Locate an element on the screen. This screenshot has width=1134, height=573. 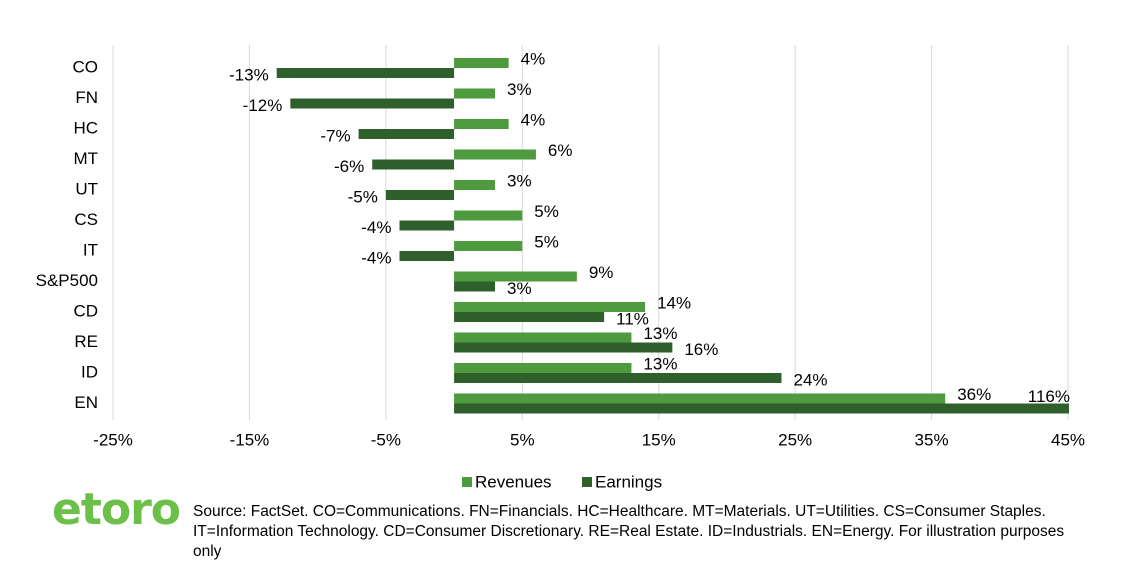
y-tick-label: CO is located at coordinates (86, 66).